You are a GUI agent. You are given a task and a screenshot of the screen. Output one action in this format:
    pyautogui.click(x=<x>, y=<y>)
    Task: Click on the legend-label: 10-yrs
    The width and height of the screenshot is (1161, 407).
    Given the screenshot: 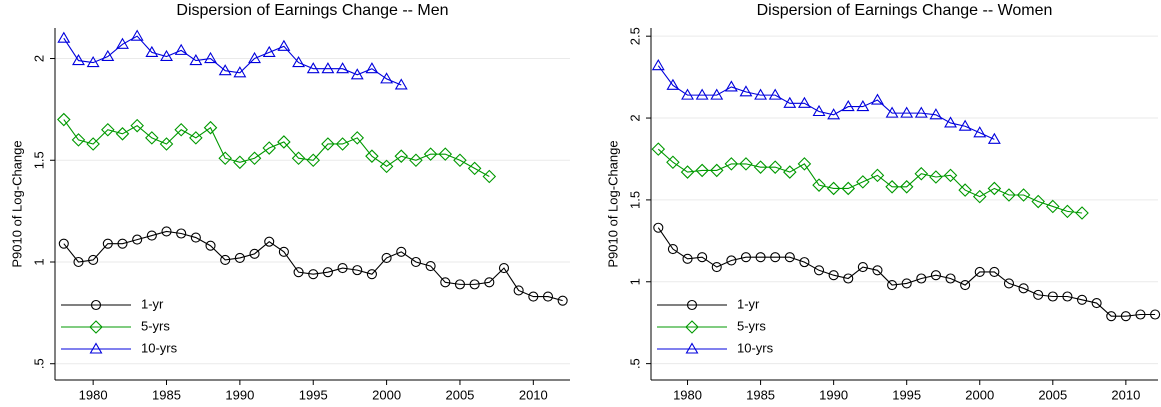 What is the action you would take?
    pyautogui.click(x=755, y=347)
    